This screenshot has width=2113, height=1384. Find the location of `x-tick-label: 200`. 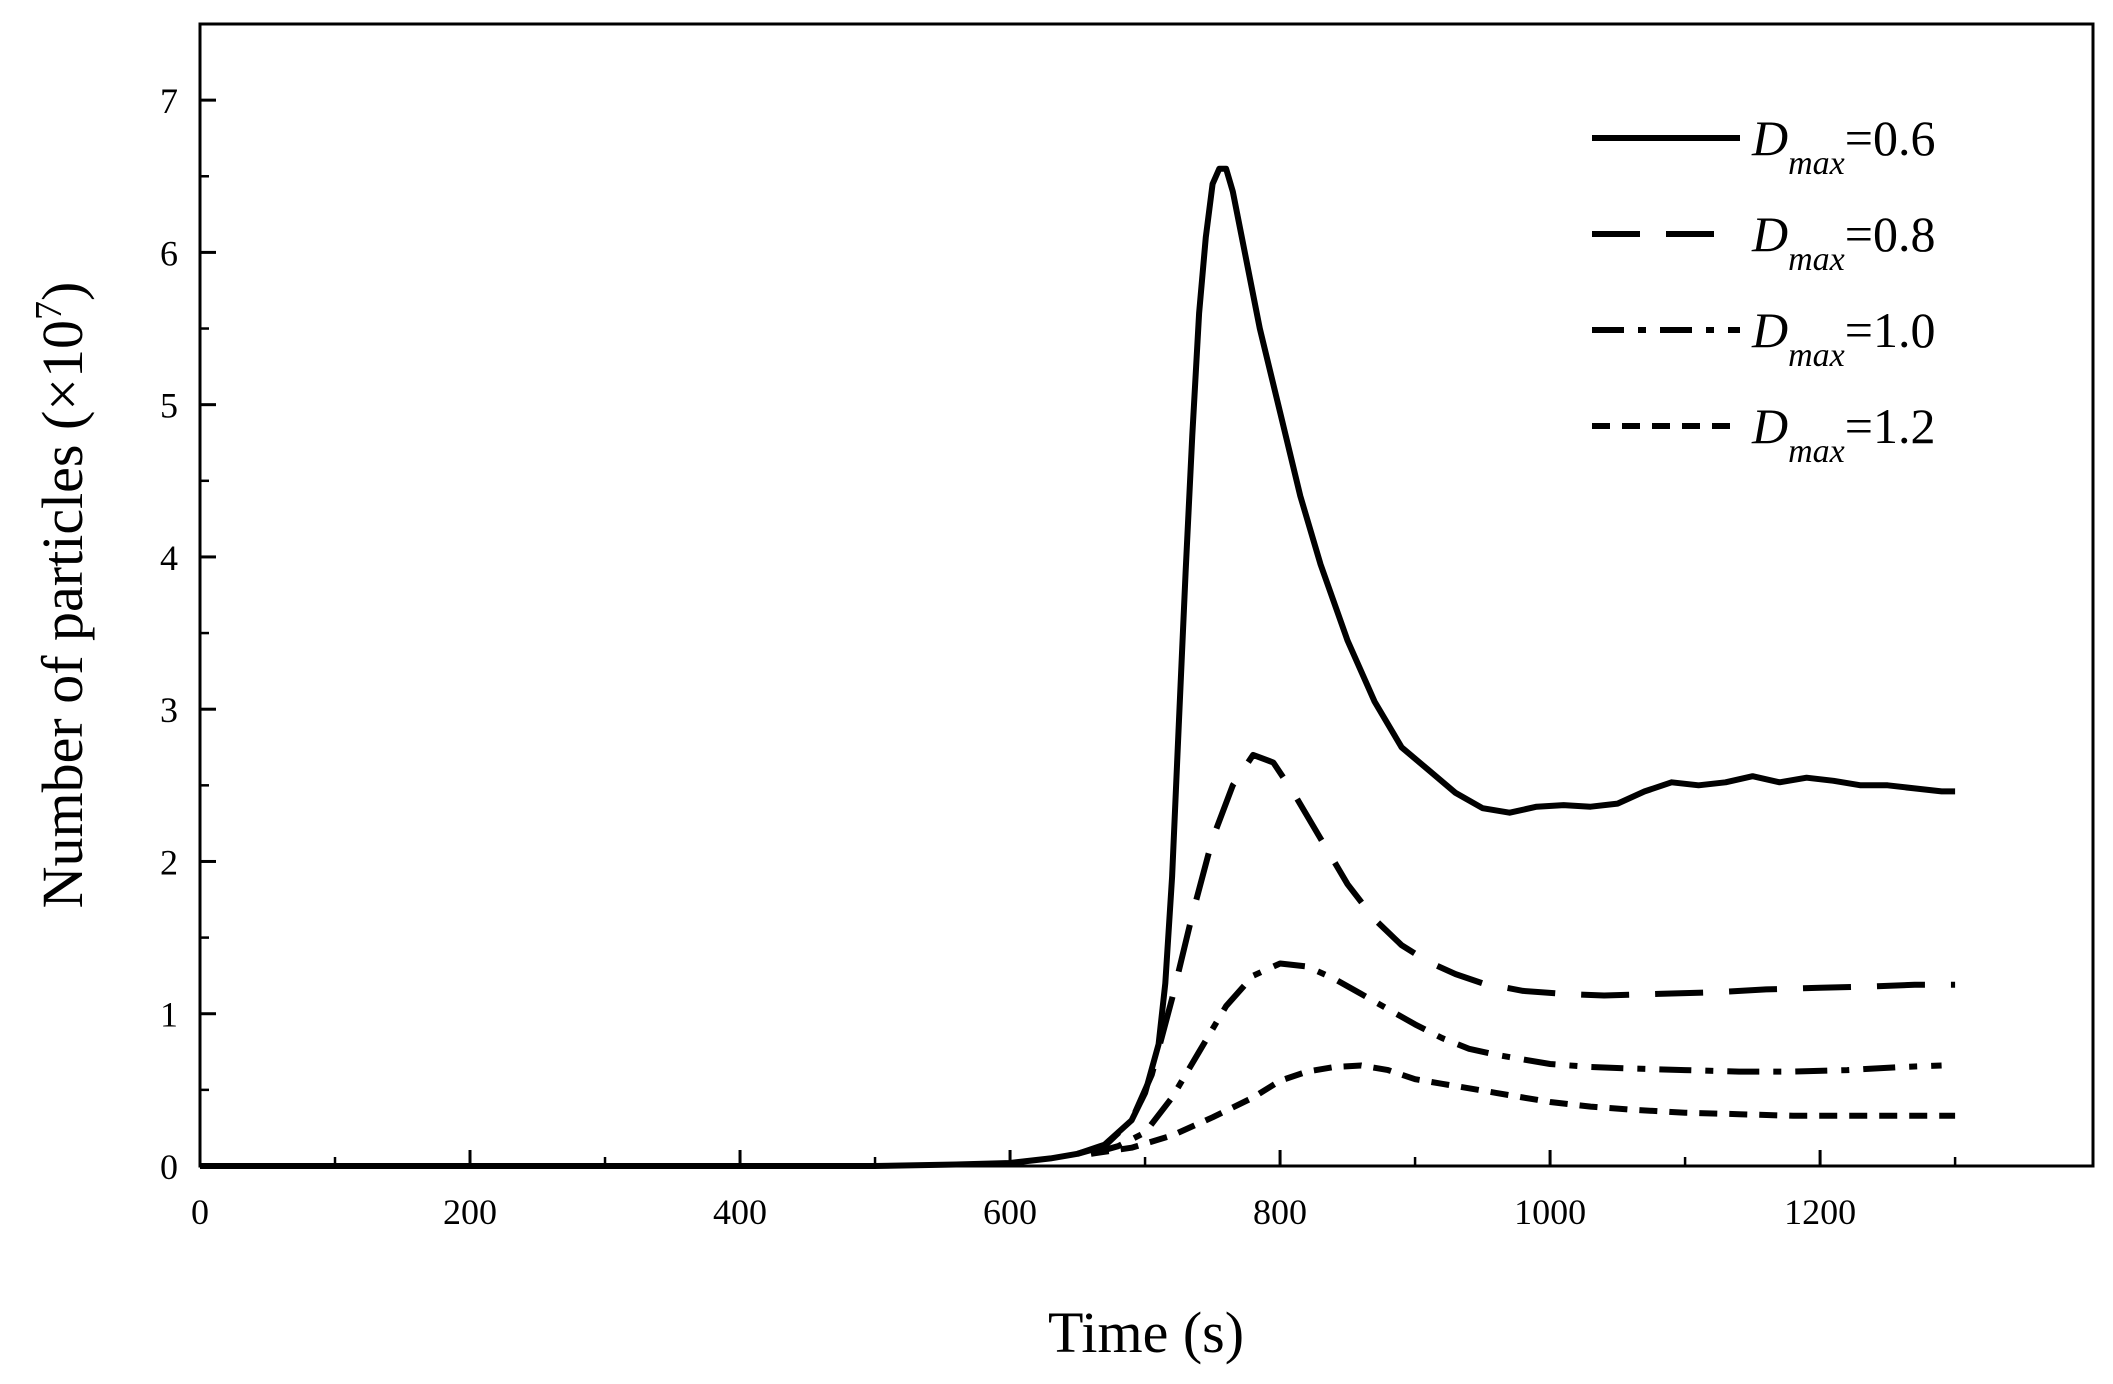

x-tick-label: 200 is located at coordinates (470, 1212).